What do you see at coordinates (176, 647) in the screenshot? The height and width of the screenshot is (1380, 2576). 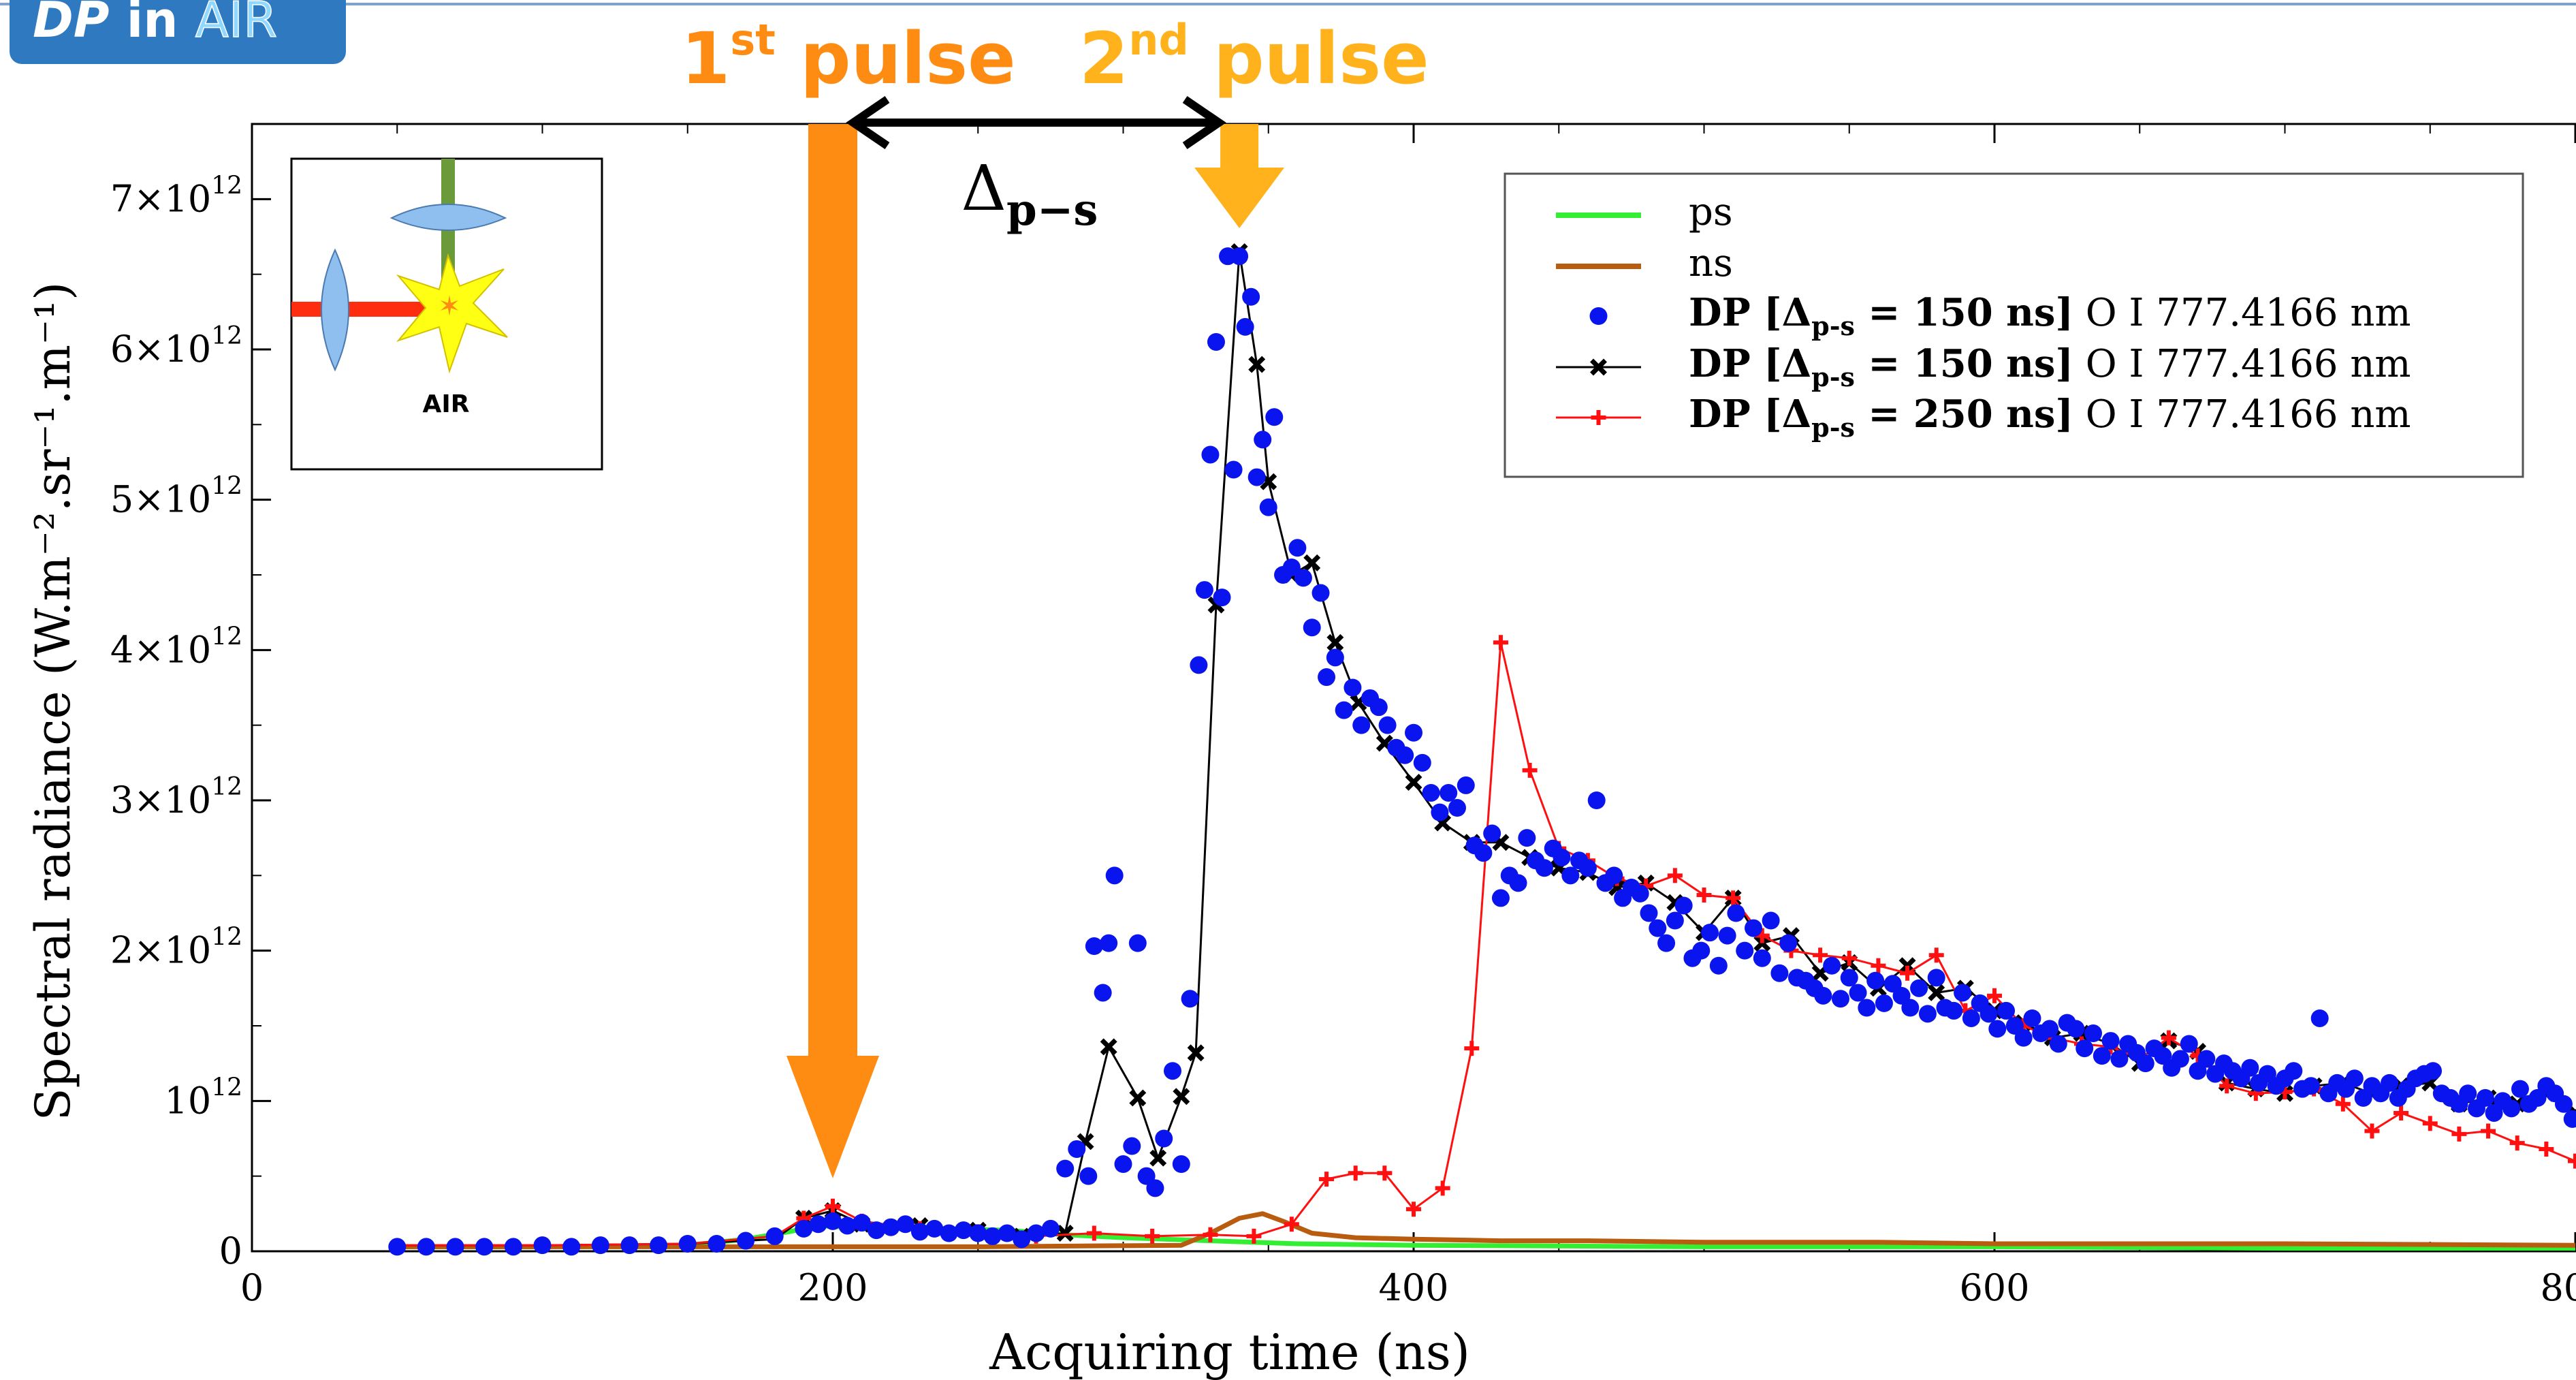 I see `y-tick-label: 4×10¹²` at bounding box center [176, 647].